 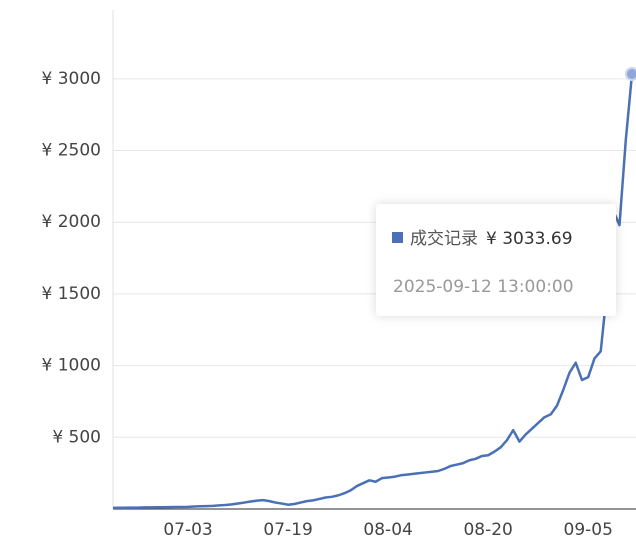 I want to click on x-tick-label: 07-03, so click(x=187, y=530).